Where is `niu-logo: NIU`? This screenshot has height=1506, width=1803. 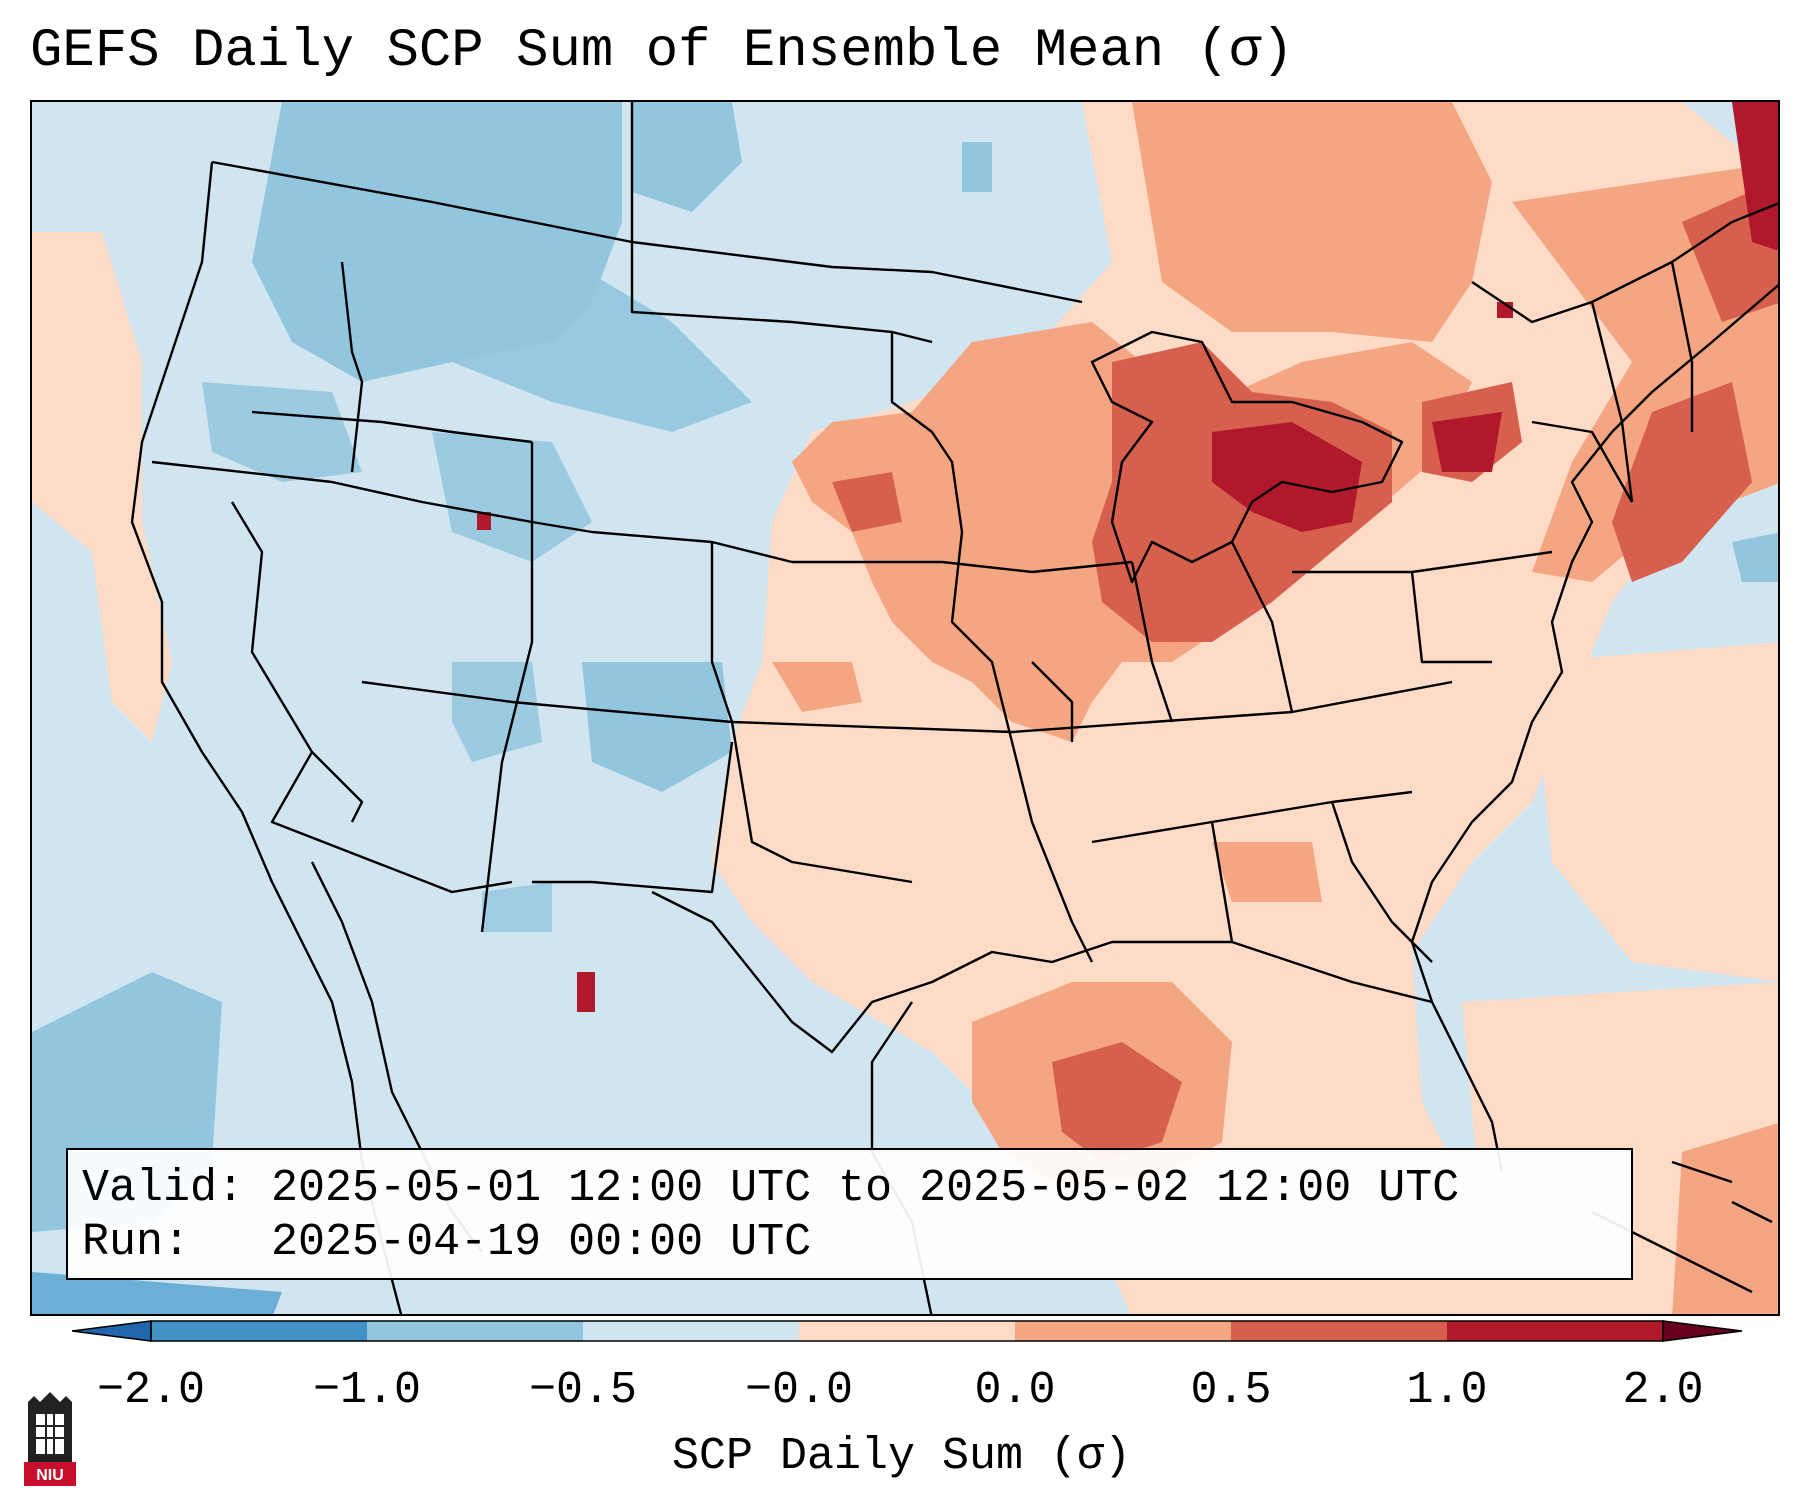
niu-logo: NIU is located at coordinates (50, 1439).